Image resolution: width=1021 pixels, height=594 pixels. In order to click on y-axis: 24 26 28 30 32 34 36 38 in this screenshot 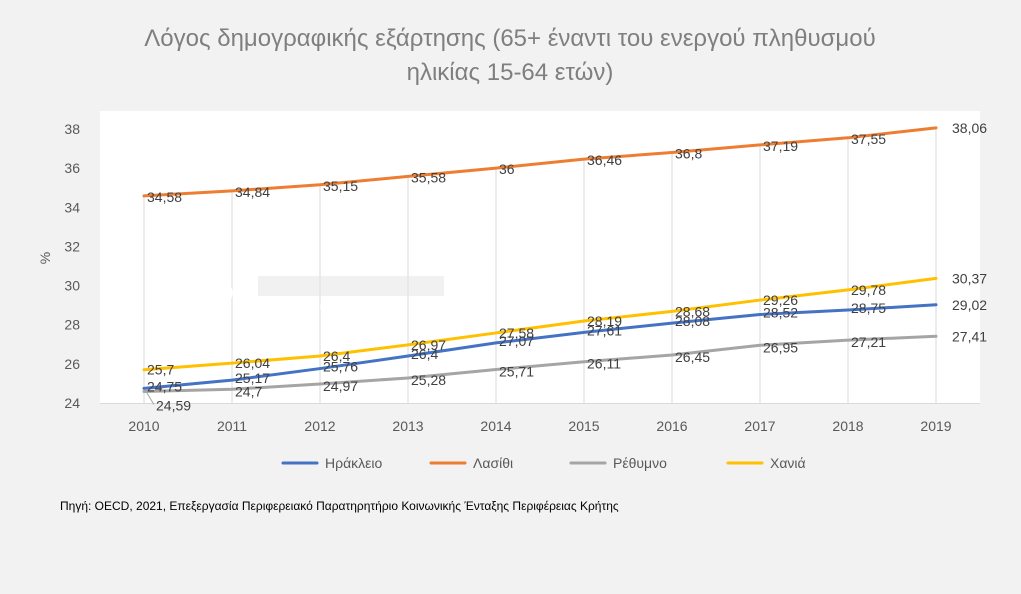, I will do `click(72, 266)`.